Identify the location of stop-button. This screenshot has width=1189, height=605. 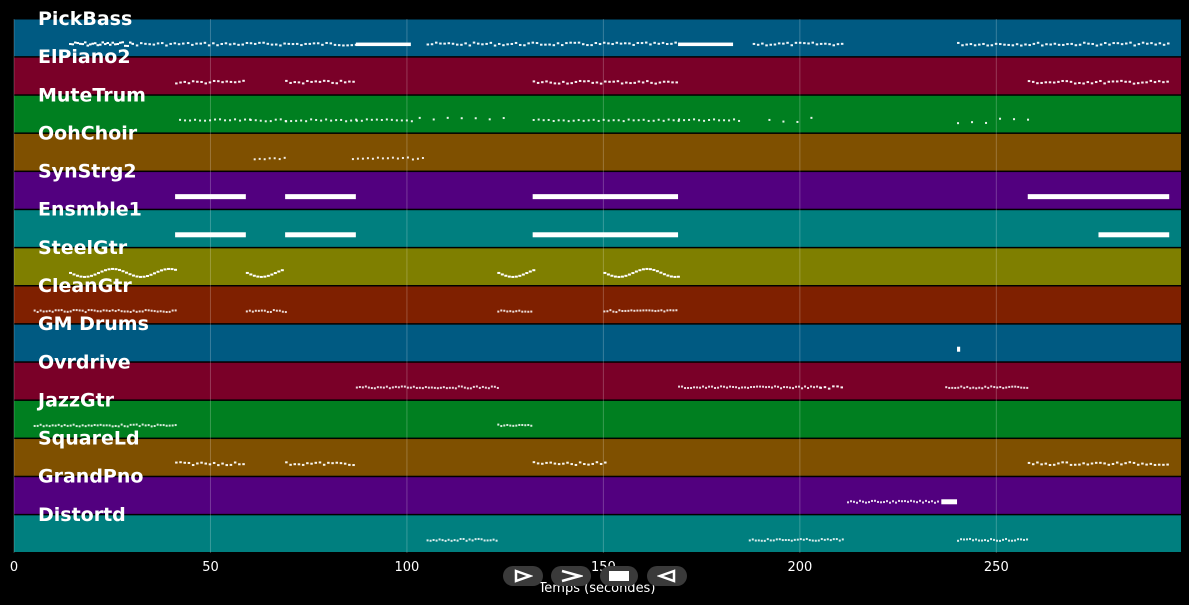
(619, 576).